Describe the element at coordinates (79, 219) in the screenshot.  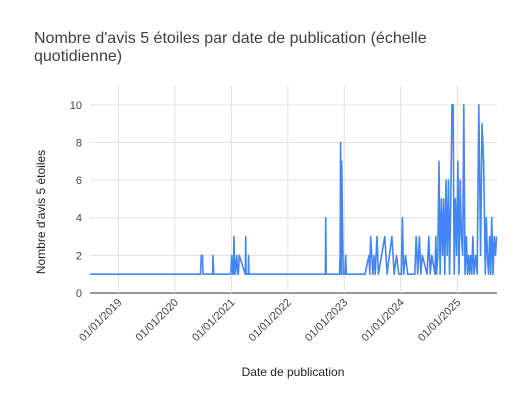
I see `y-tick-label: 4` at that location.